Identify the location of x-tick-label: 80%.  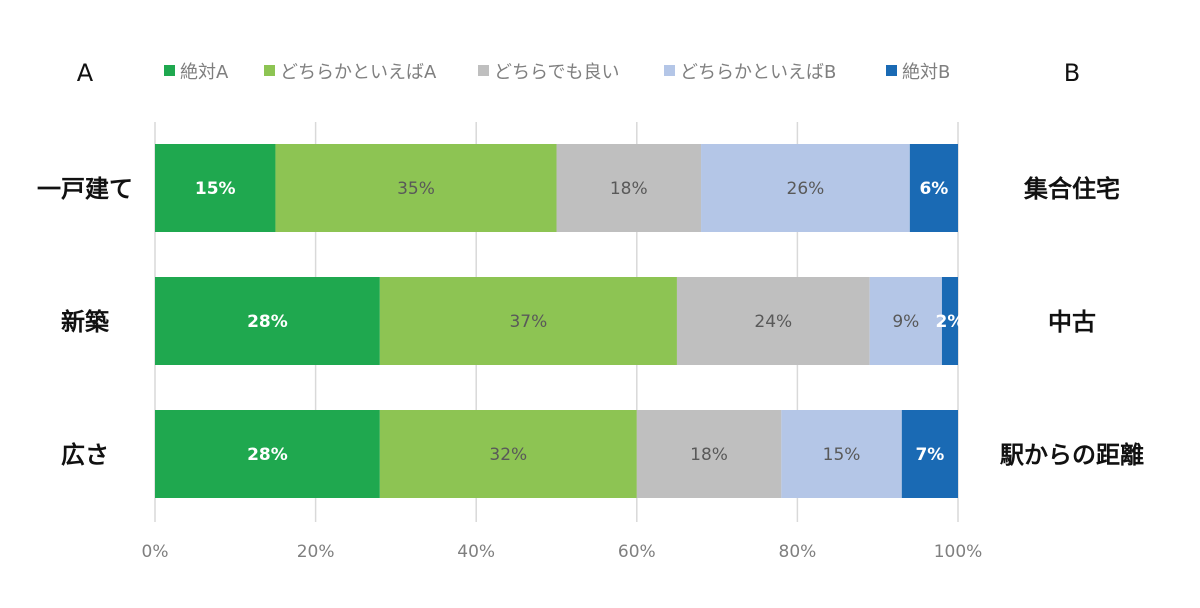
(798, 552).